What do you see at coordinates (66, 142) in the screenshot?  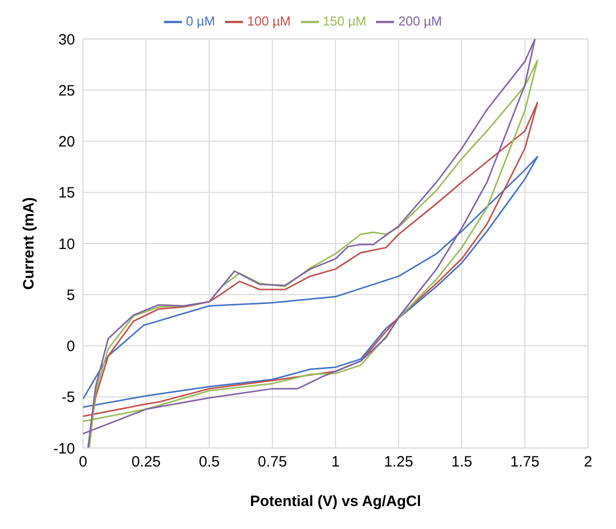 I see `y-tick-label: 20` at bounding box center [66, 142].